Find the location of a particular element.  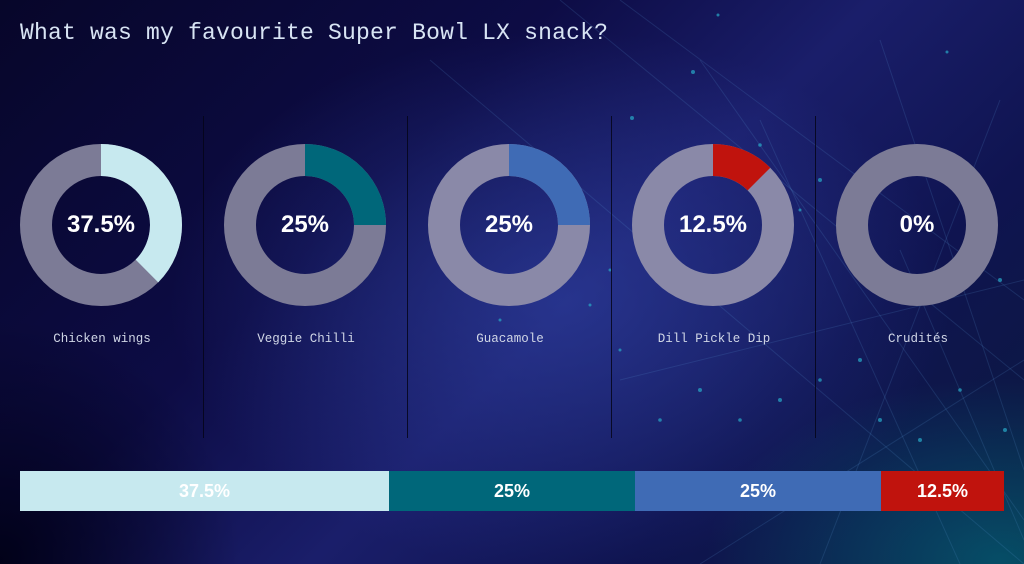

donut-panel: 12.5% Dill Pickle Dip is located at coordinates (714, 249).